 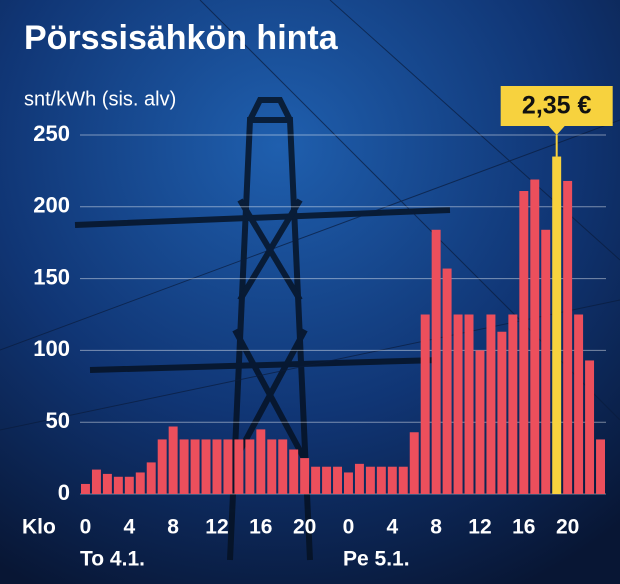 What do you see at coordinates (100, 99) in the screenshot?
I see `y-axis-label: snt/kWh (sis. alv)` at bounding box center [100, 99].